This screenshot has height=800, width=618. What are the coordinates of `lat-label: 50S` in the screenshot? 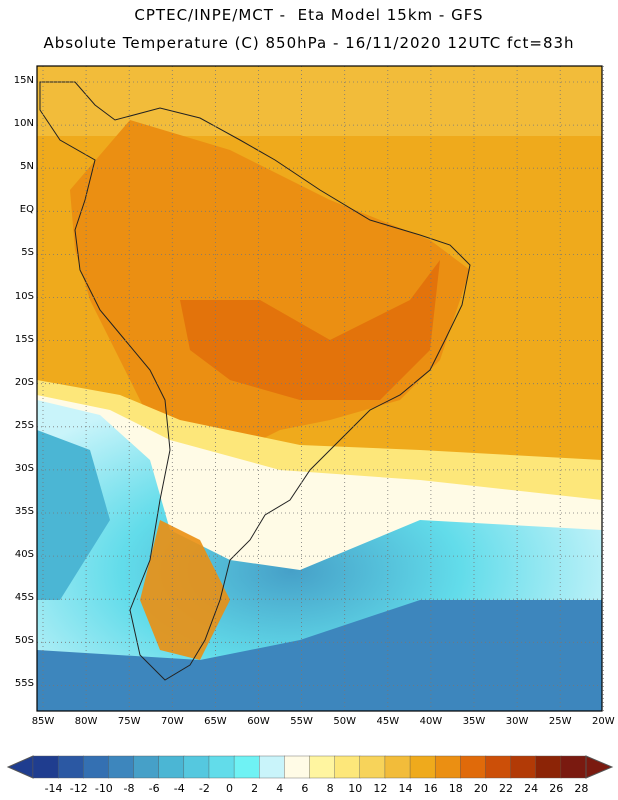 It's located at (24, 641).